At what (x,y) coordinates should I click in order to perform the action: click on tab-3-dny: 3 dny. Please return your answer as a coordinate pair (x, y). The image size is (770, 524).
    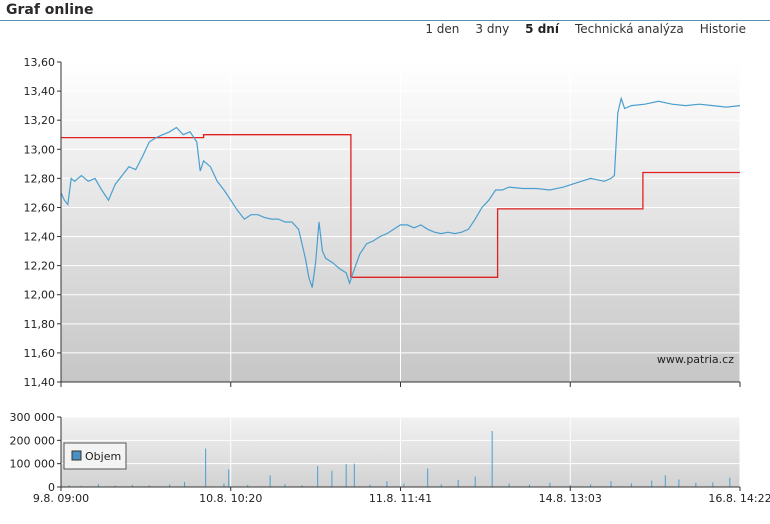
    Looking at the image, I should click on (492, 29).